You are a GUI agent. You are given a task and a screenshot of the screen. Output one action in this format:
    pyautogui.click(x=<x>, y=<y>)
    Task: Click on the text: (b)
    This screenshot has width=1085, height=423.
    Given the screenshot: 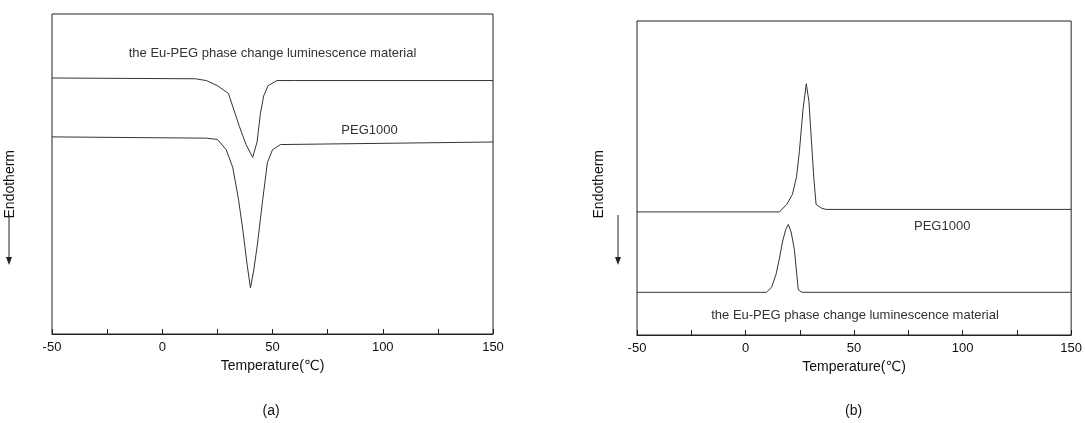 What is the action you would take?
    pyautogui.click(x=854, y=410)
    